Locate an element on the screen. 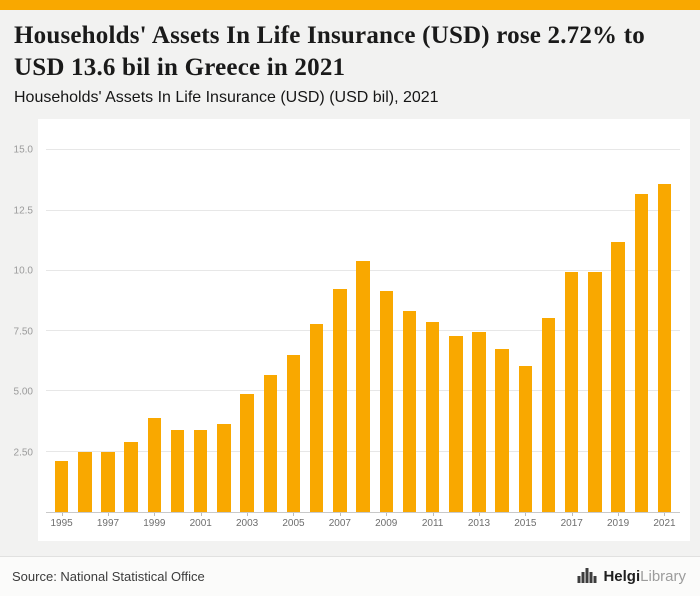 Image resolution: width=700 pixels, height=596 pixels. x-slot: 1995 is located at coordinates (61, 524).